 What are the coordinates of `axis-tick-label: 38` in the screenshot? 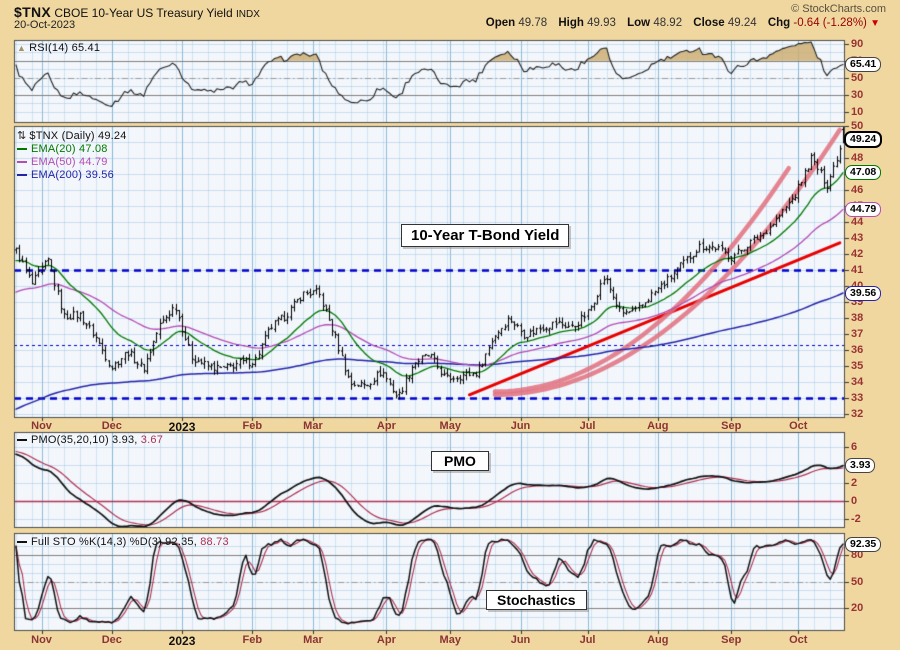 It's located at (857, 318).